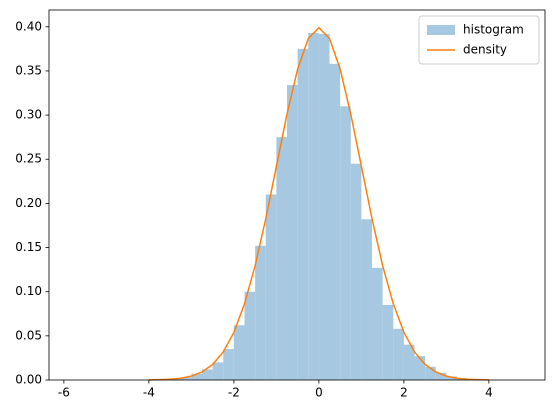  Describe the element at coordinates (64, 393) in the screenshot. I see `x-tick-label: -6` at that location.